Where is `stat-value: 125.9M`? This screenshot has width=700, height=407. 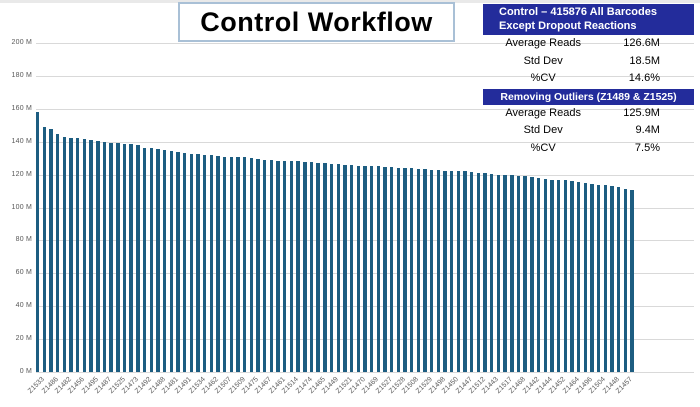 stat-value: 125.9M is located at coordinates (641, 112).